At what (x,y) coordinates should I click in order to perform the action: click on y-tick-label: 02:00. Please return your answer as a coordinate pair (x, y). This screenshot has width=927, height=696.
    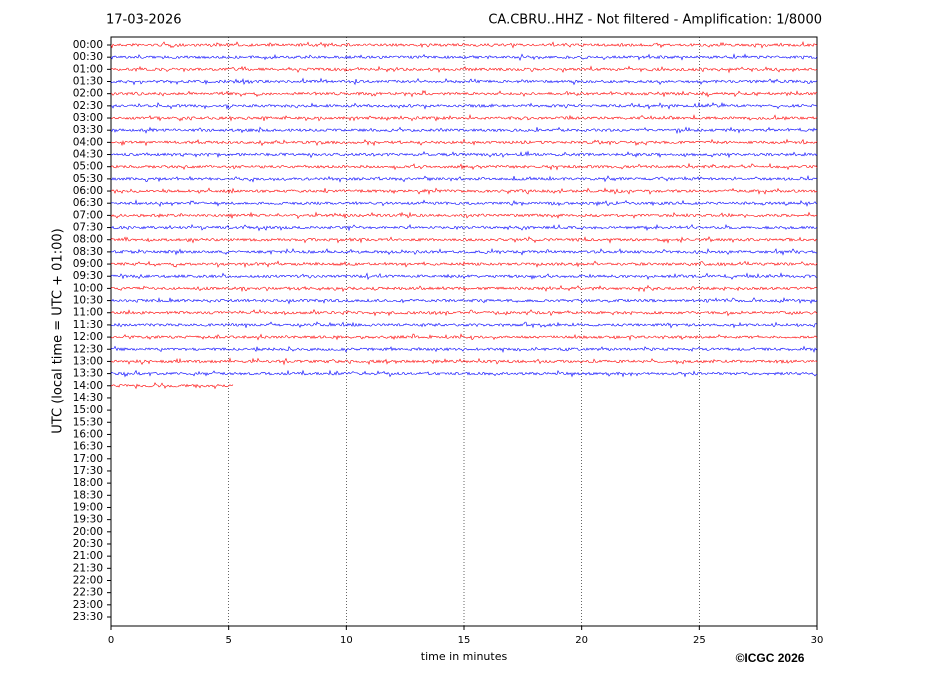
    Looking at the image, I should click on (88, 94).